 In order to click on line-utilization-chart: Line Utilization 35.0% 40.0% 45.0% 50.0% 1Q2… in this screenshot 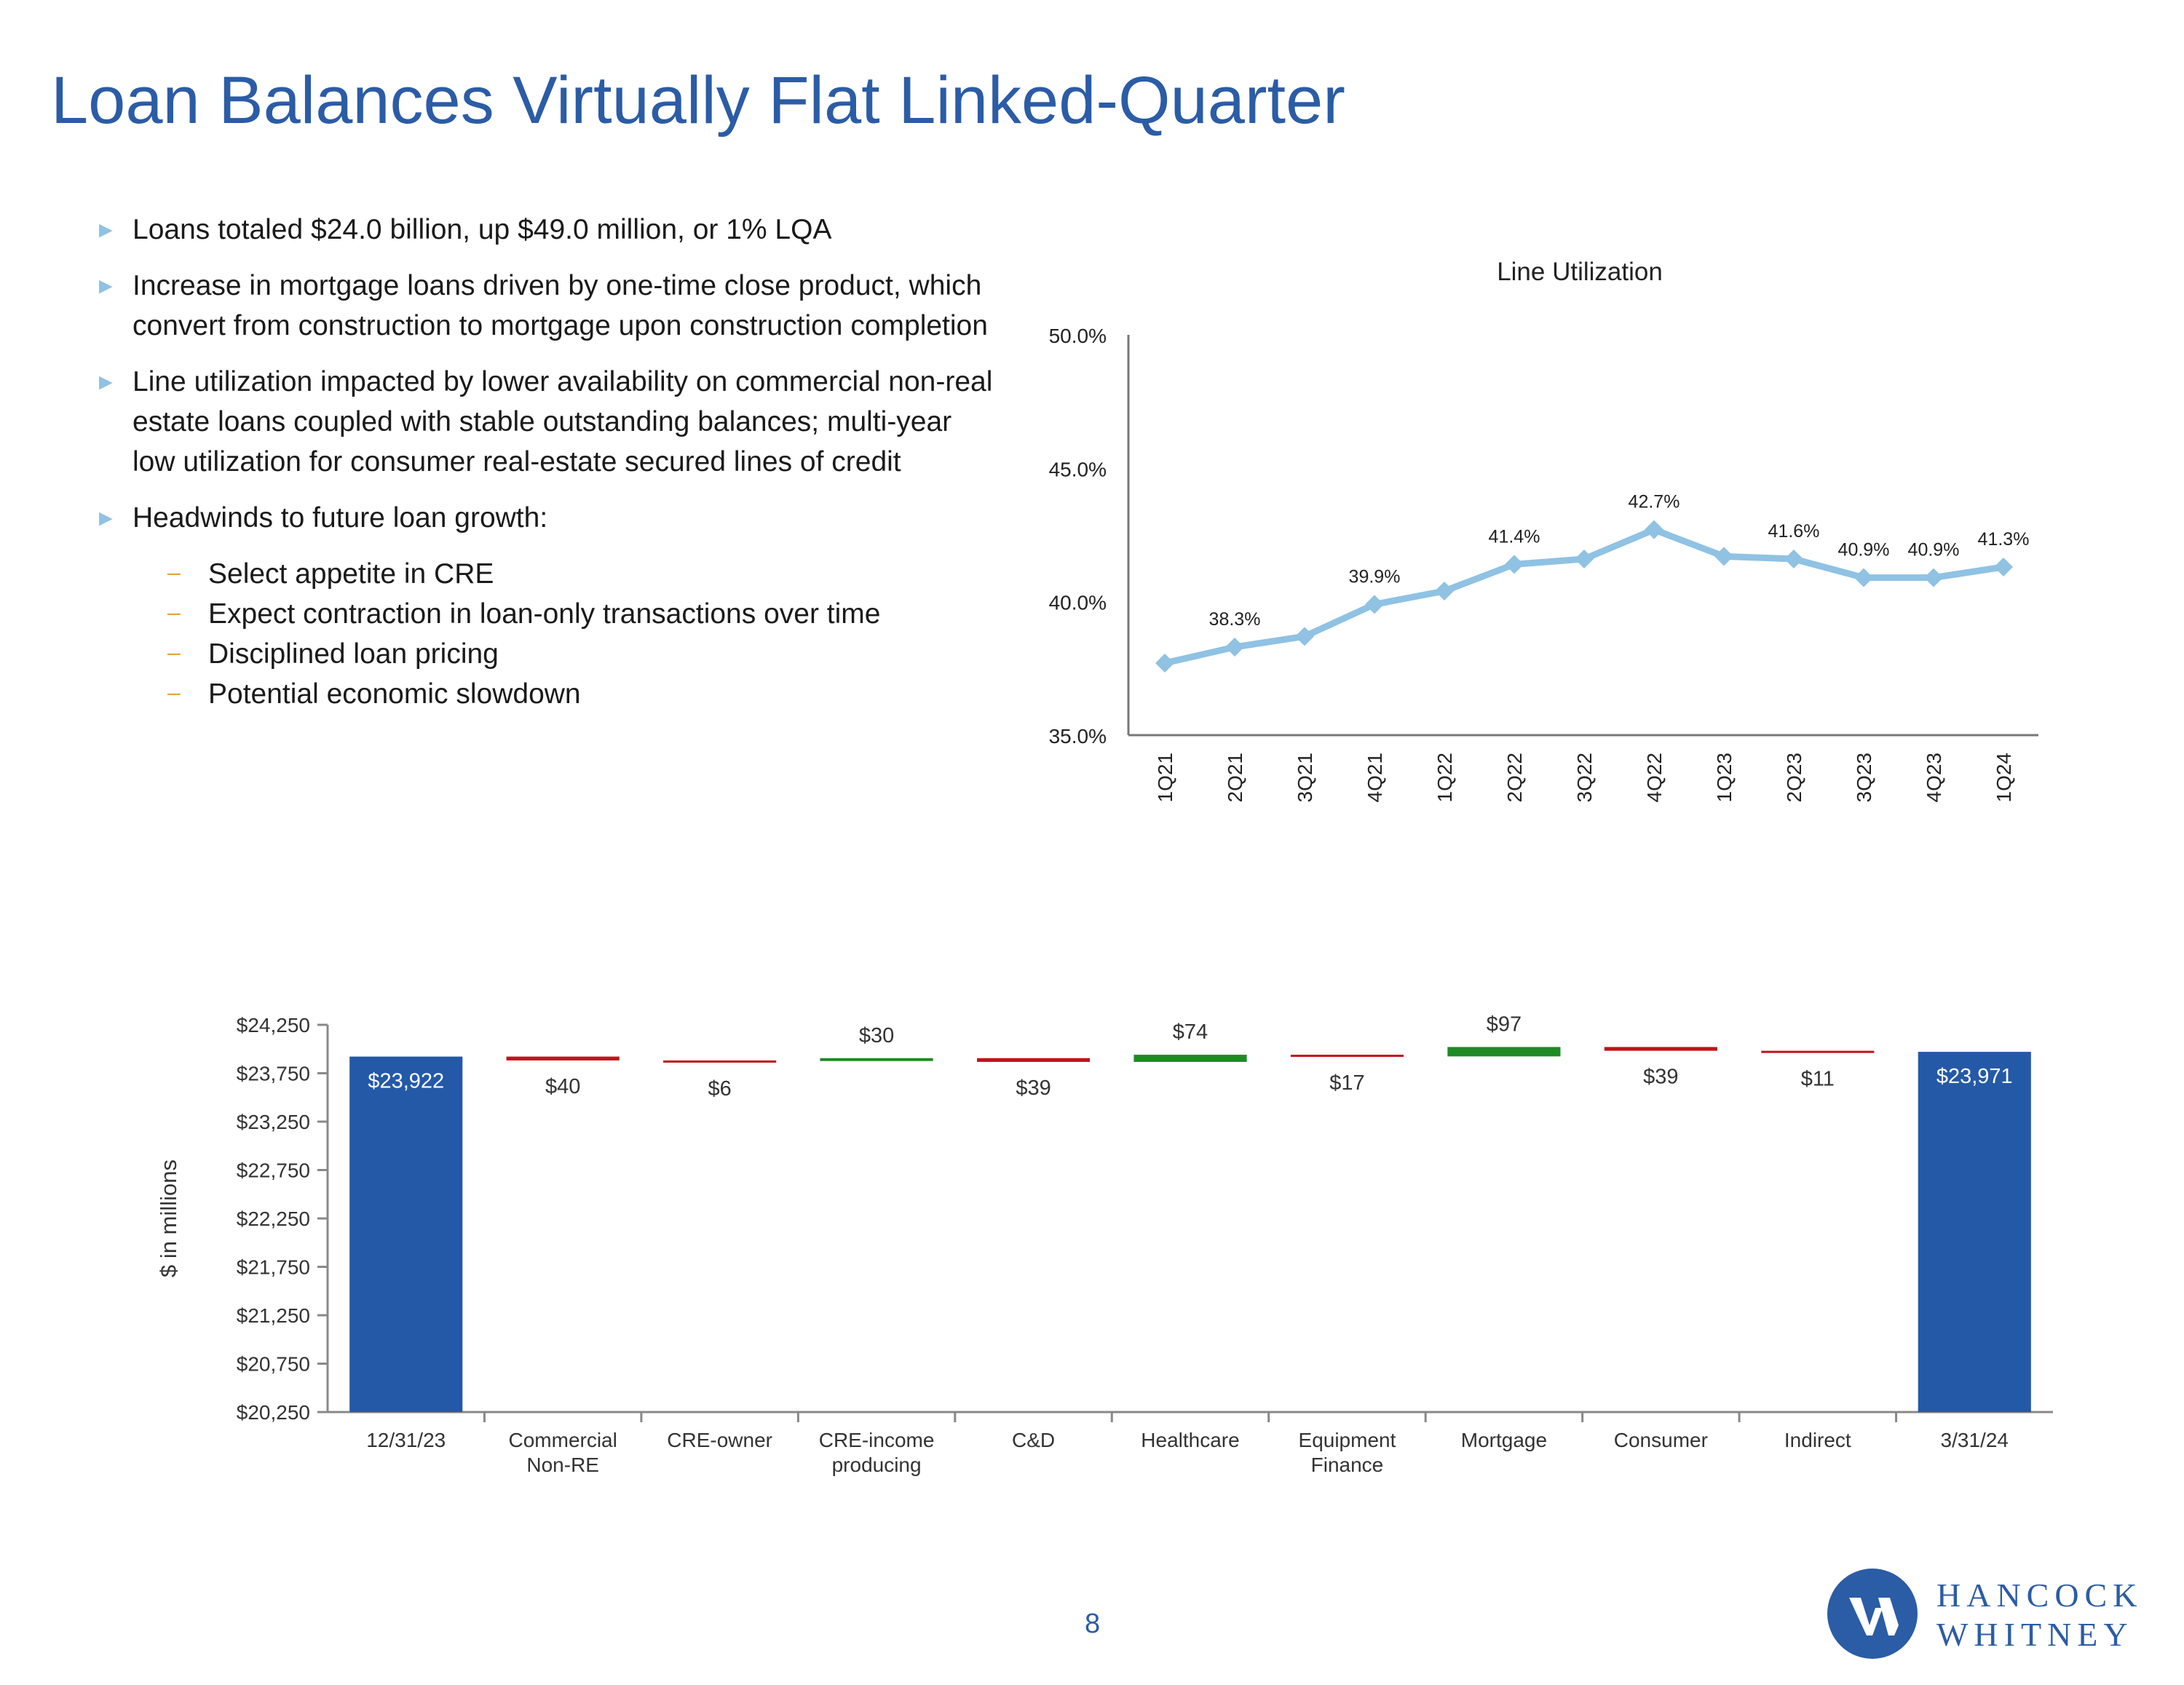, I will do `click(1543, 530)`.